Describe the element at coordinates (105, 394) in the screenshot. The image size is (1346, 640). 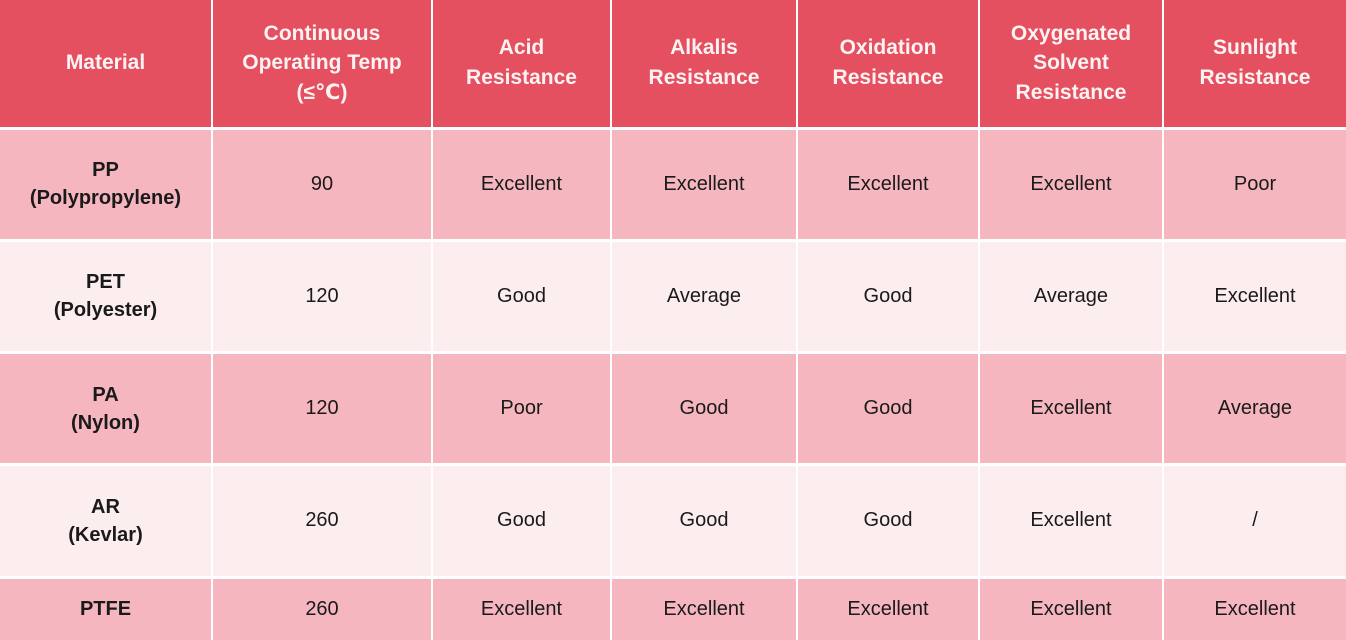
I see `material-name: PA` at that location.